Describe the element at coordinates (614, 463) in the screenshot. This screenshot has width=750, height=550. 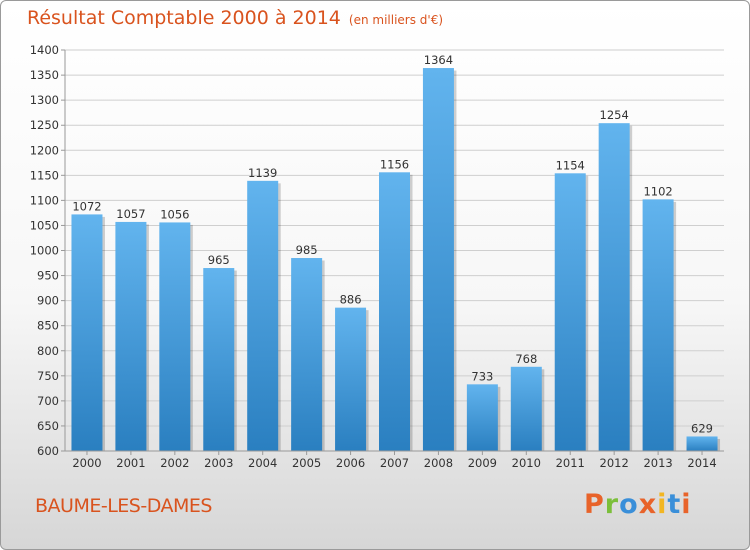
I see `x-tick-label-2012: 2012` at that location.